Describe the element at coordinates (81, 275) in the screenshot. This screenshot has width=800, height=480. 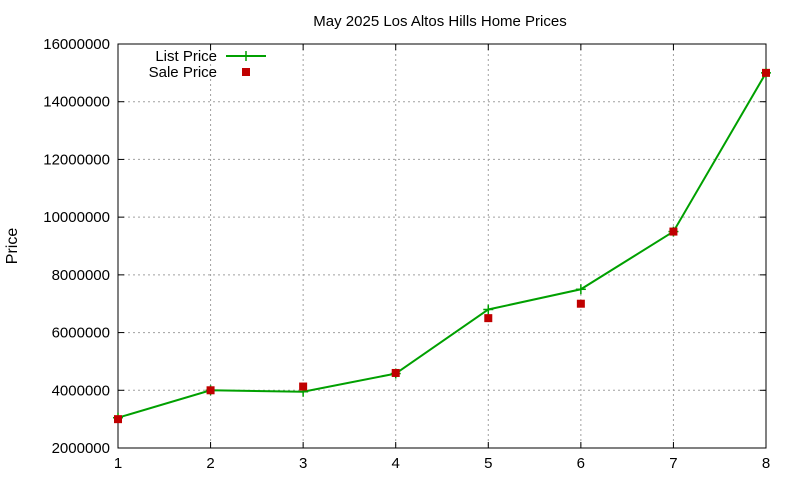
I see `y-tick-label: 8000000` at that location.